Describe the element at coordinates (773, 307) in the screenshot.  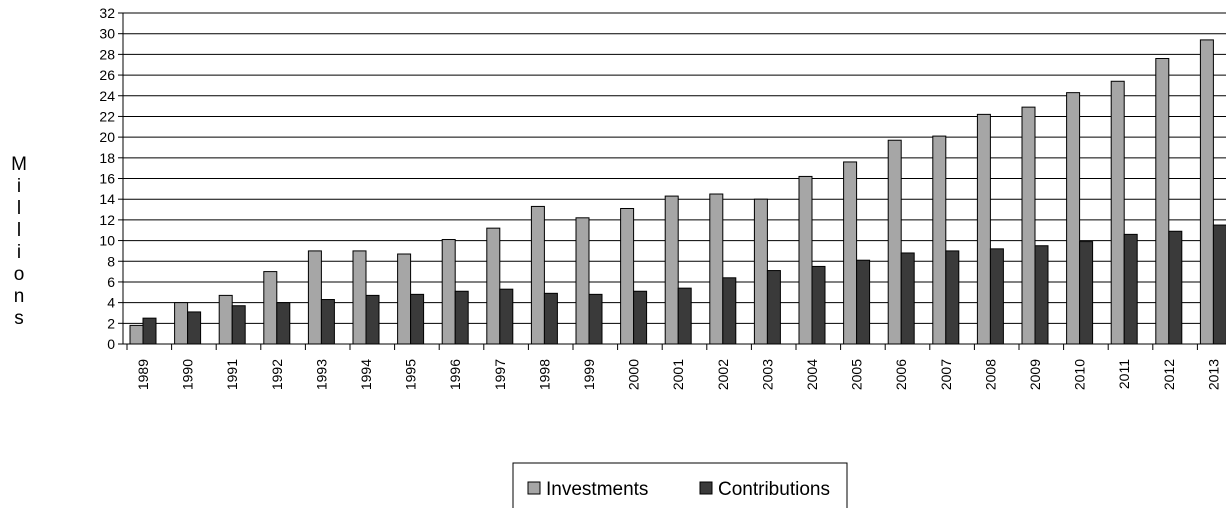
I see `bar-contributions-2003` at that location.